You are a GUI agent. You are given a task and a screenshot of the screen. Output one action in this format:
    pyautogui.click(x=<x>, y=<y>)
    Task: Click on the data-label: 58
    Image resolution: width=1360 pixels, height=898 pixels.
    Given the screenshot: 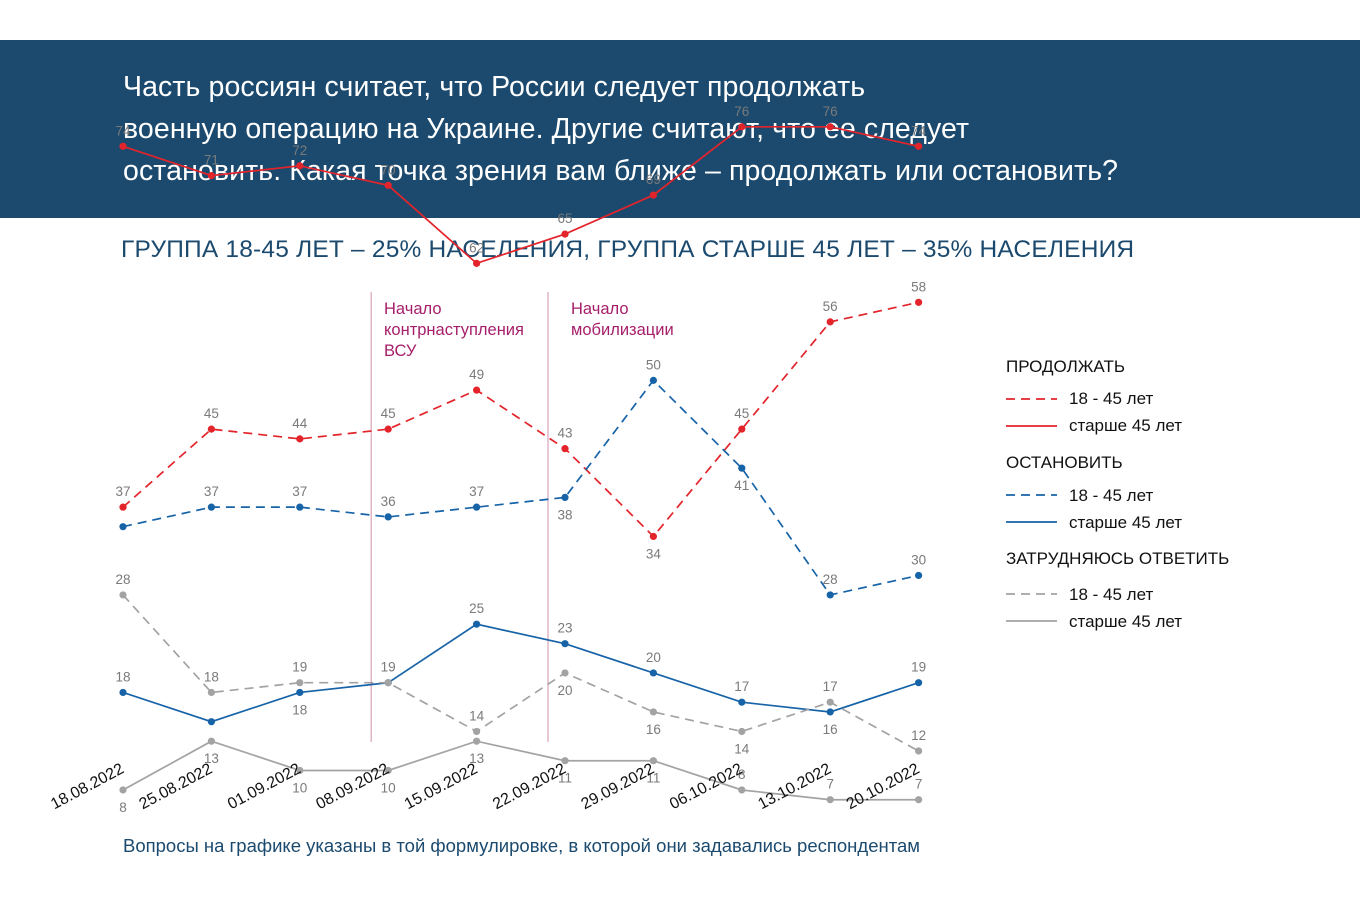 What is the action you would take?
    pyautogui.click(x=918, y=286)
    